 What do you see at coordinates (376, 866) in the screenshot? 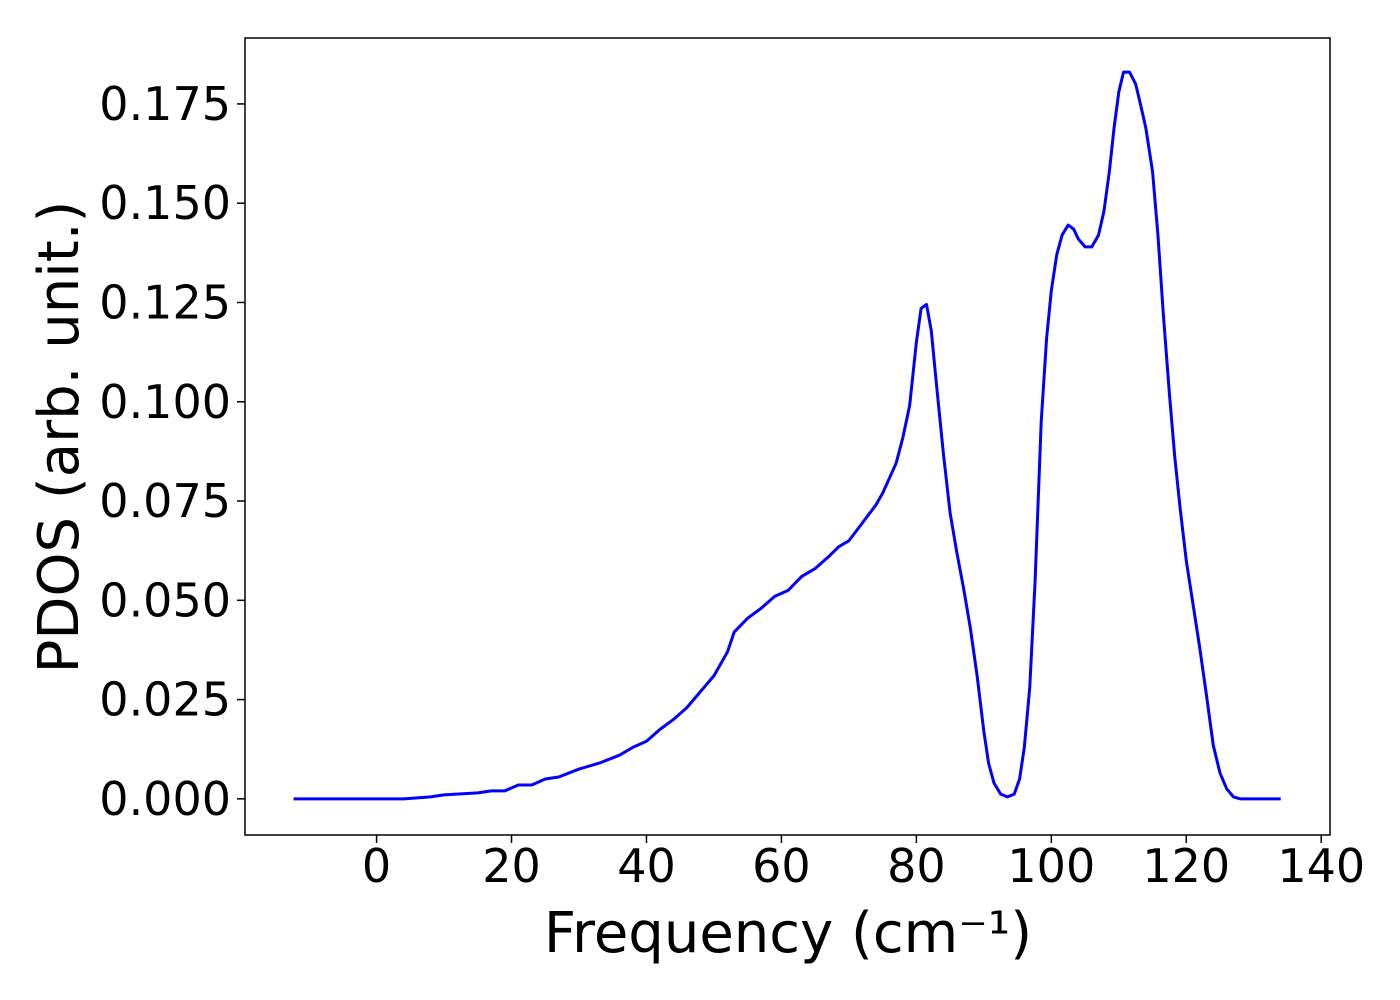
I see `x-tick-label: 0` at bounding box center [376, 866].